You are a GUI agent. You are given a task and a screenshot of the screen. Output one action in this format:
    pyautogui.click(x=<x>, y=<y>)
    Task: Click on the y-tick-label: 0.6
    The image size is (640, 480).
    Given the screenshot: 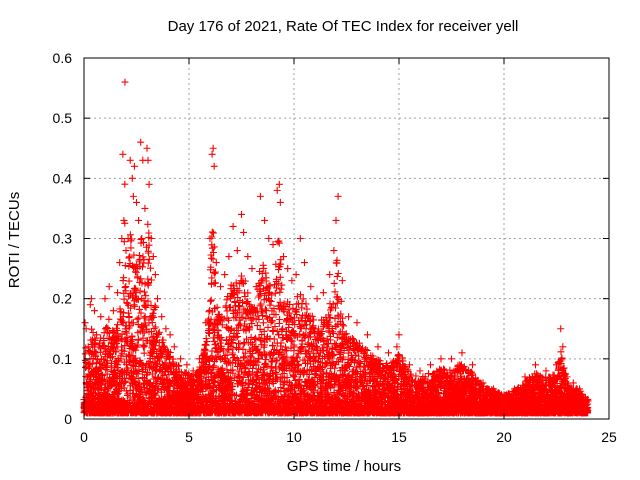 What is the action you would take?
    pyautogui.click(x=63, y=58)
    